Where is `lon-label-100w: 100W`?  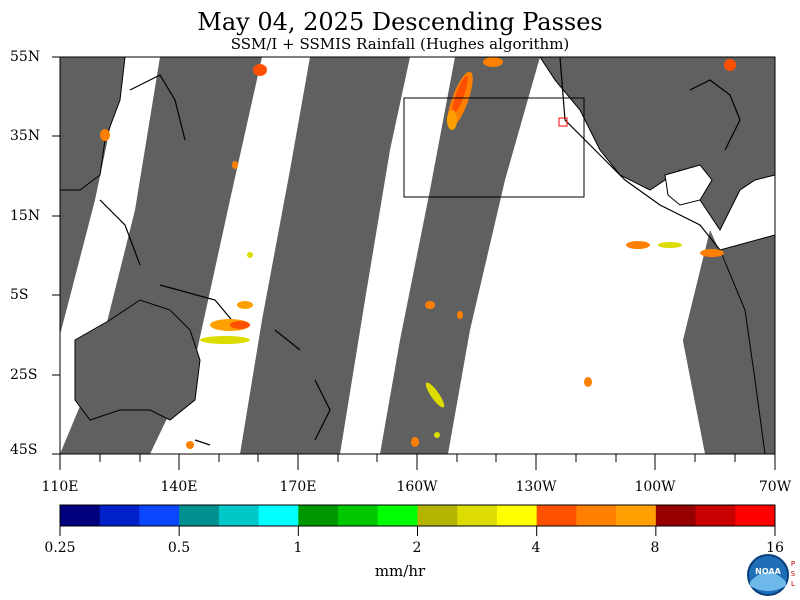
lon-label-100w: 100W is located at coordinates (655, 487).